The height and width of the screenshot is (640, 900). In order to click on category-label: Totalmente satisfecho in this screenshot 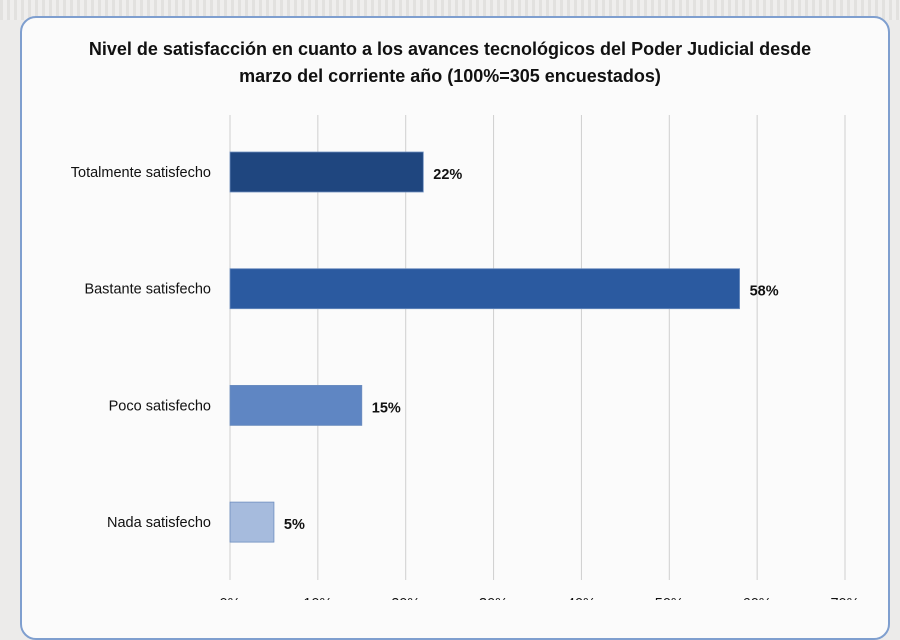, I will do `click(141, 173)`.